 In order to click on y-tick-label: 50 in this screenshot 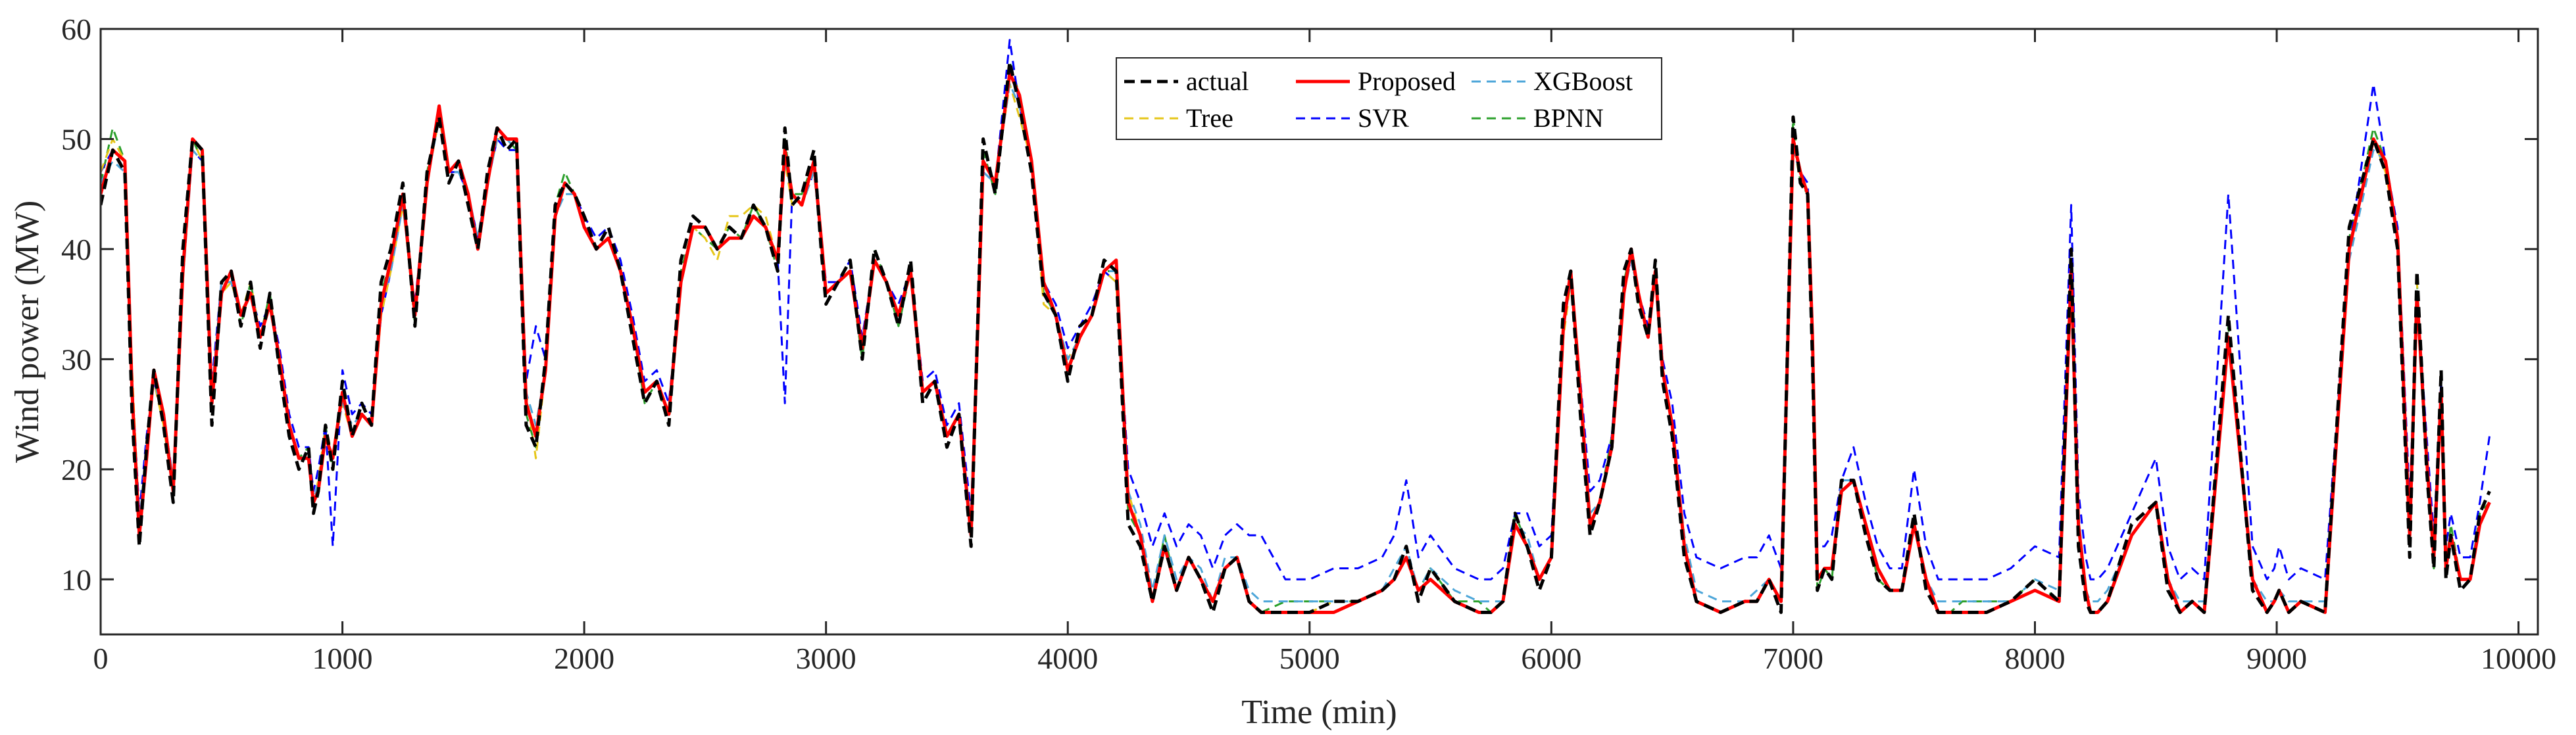, I will do `click(76, 139)`.